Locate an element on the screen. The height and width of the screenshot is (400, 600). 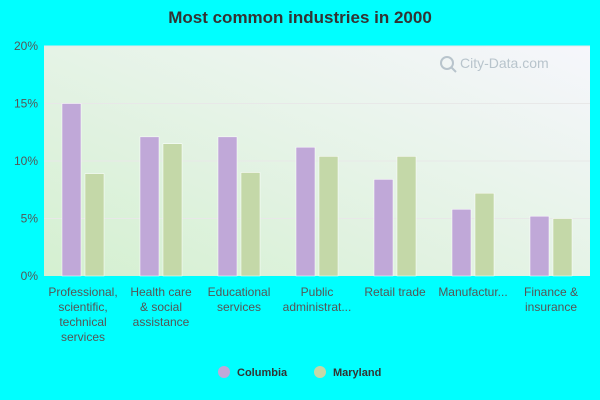
watermark: City-Data.com is located at coordinates (494, 64).